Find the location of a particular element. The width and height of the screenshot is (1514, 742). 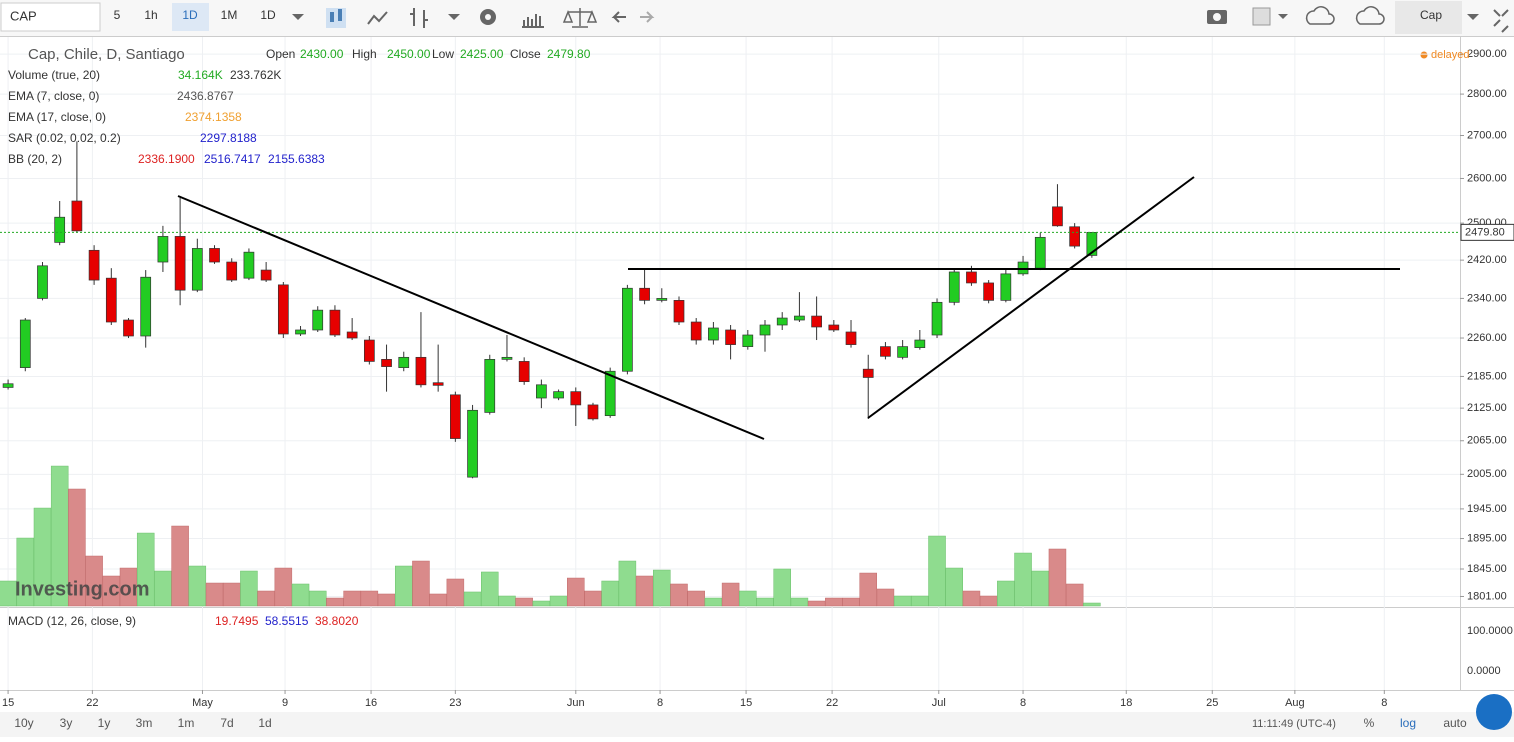

interval-button: 1M is located at coordinates (229, 15).